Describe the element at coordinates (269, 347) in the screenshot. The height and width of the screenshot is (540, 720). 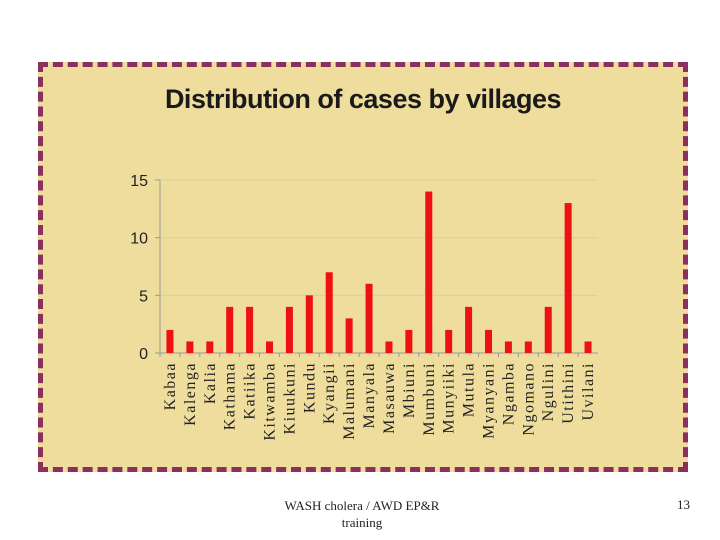
I see `bar-kitwamba` at that location.